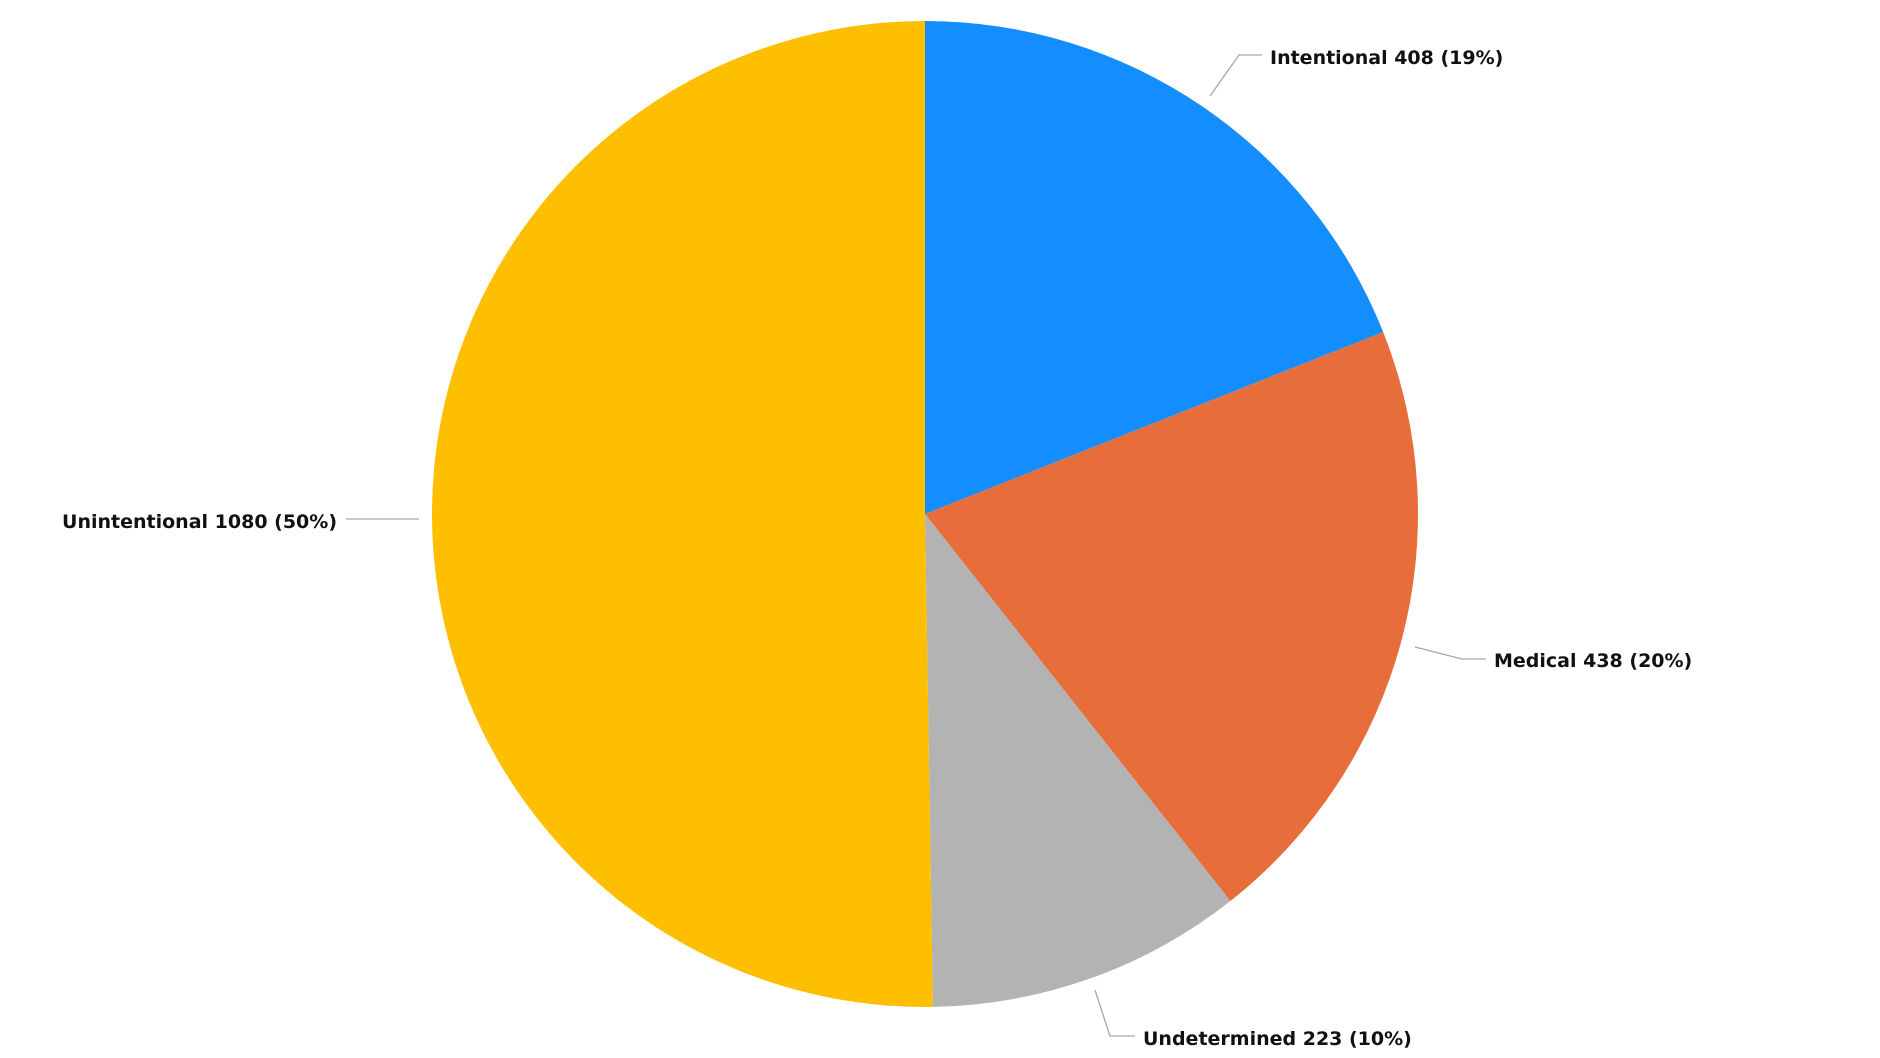 This screenshot has height=1058, width=1880. I want to click on pie-slice-intentional, so click(1154, 267).